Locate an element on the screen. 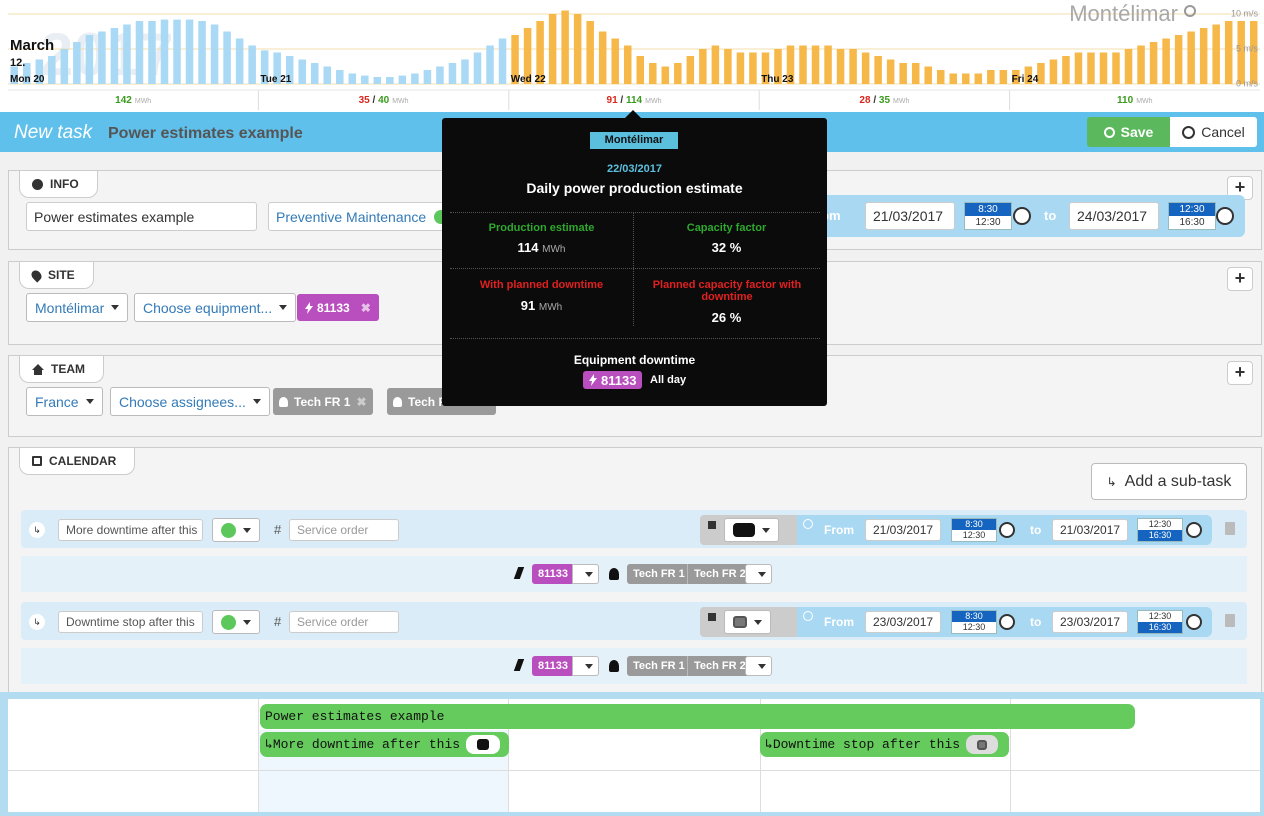 The image size is (1264, 816). equipment-tag: 81133 ✖ is located at coordinates (338, 307).